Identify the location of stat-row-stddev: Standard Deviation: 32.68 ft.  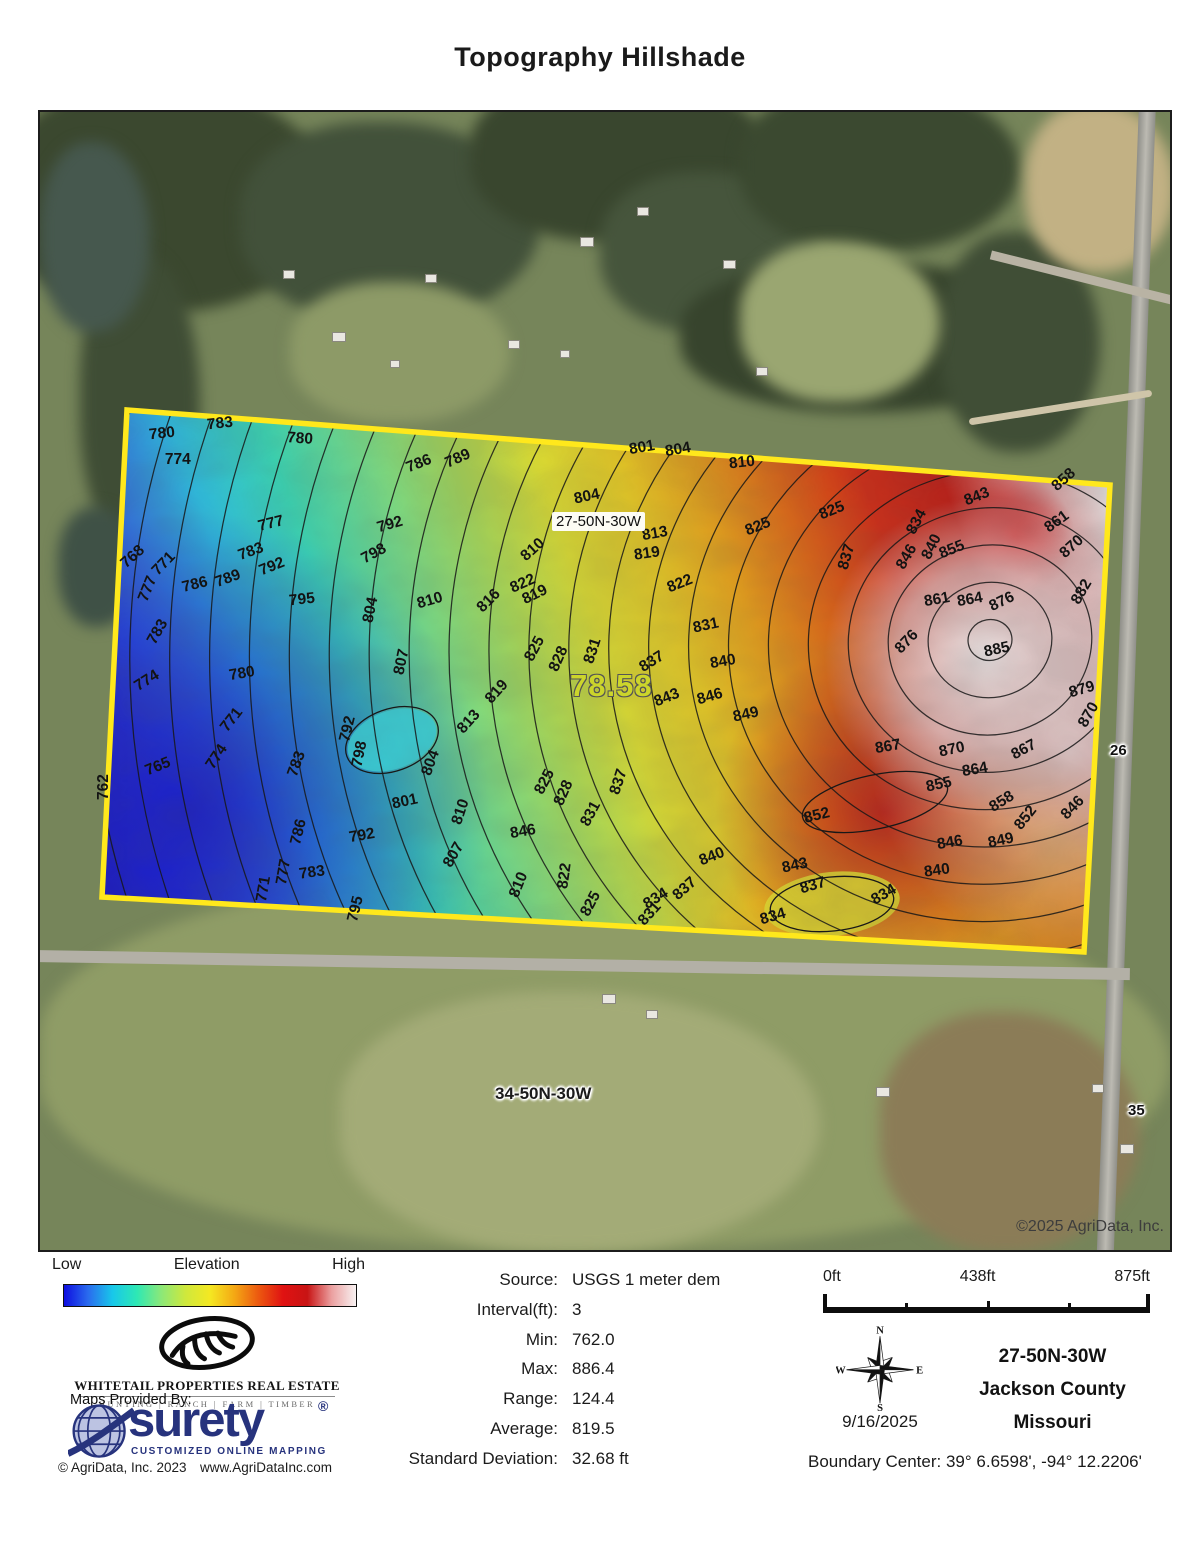
(518, 1458).